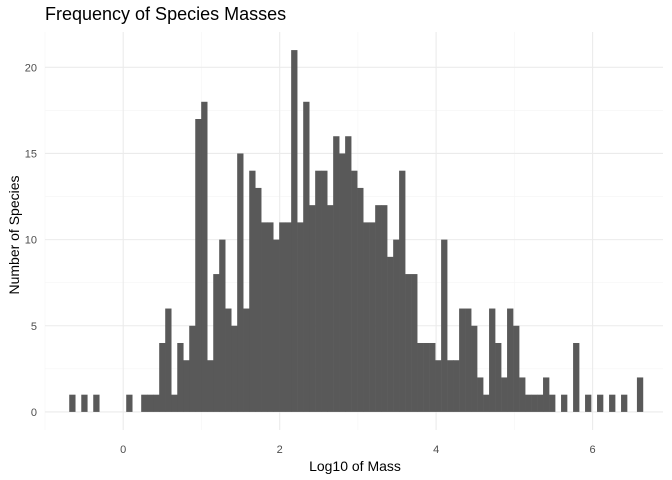 The image size is (672, 480). What do you see at coordinates (593, 450) in the screenshot?
I see `x-tick-label: 6` at bounding box center [593, 450].